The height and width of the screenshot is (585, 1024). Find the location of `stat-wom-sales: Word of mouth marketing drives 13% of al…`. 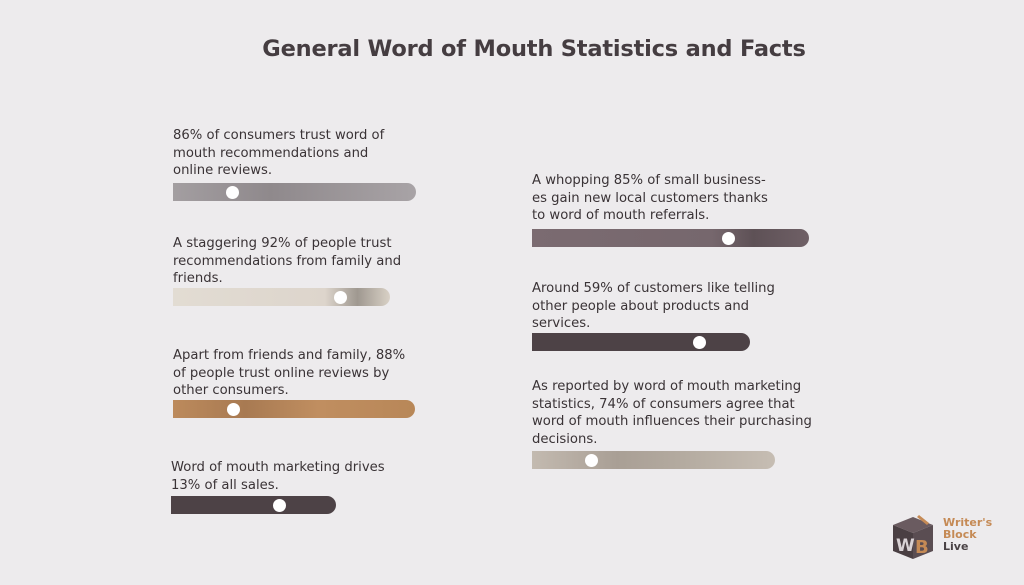

stat-wom-sales: Word of mouth marketing drives 13% of al… is located at coordinates (278, 476).